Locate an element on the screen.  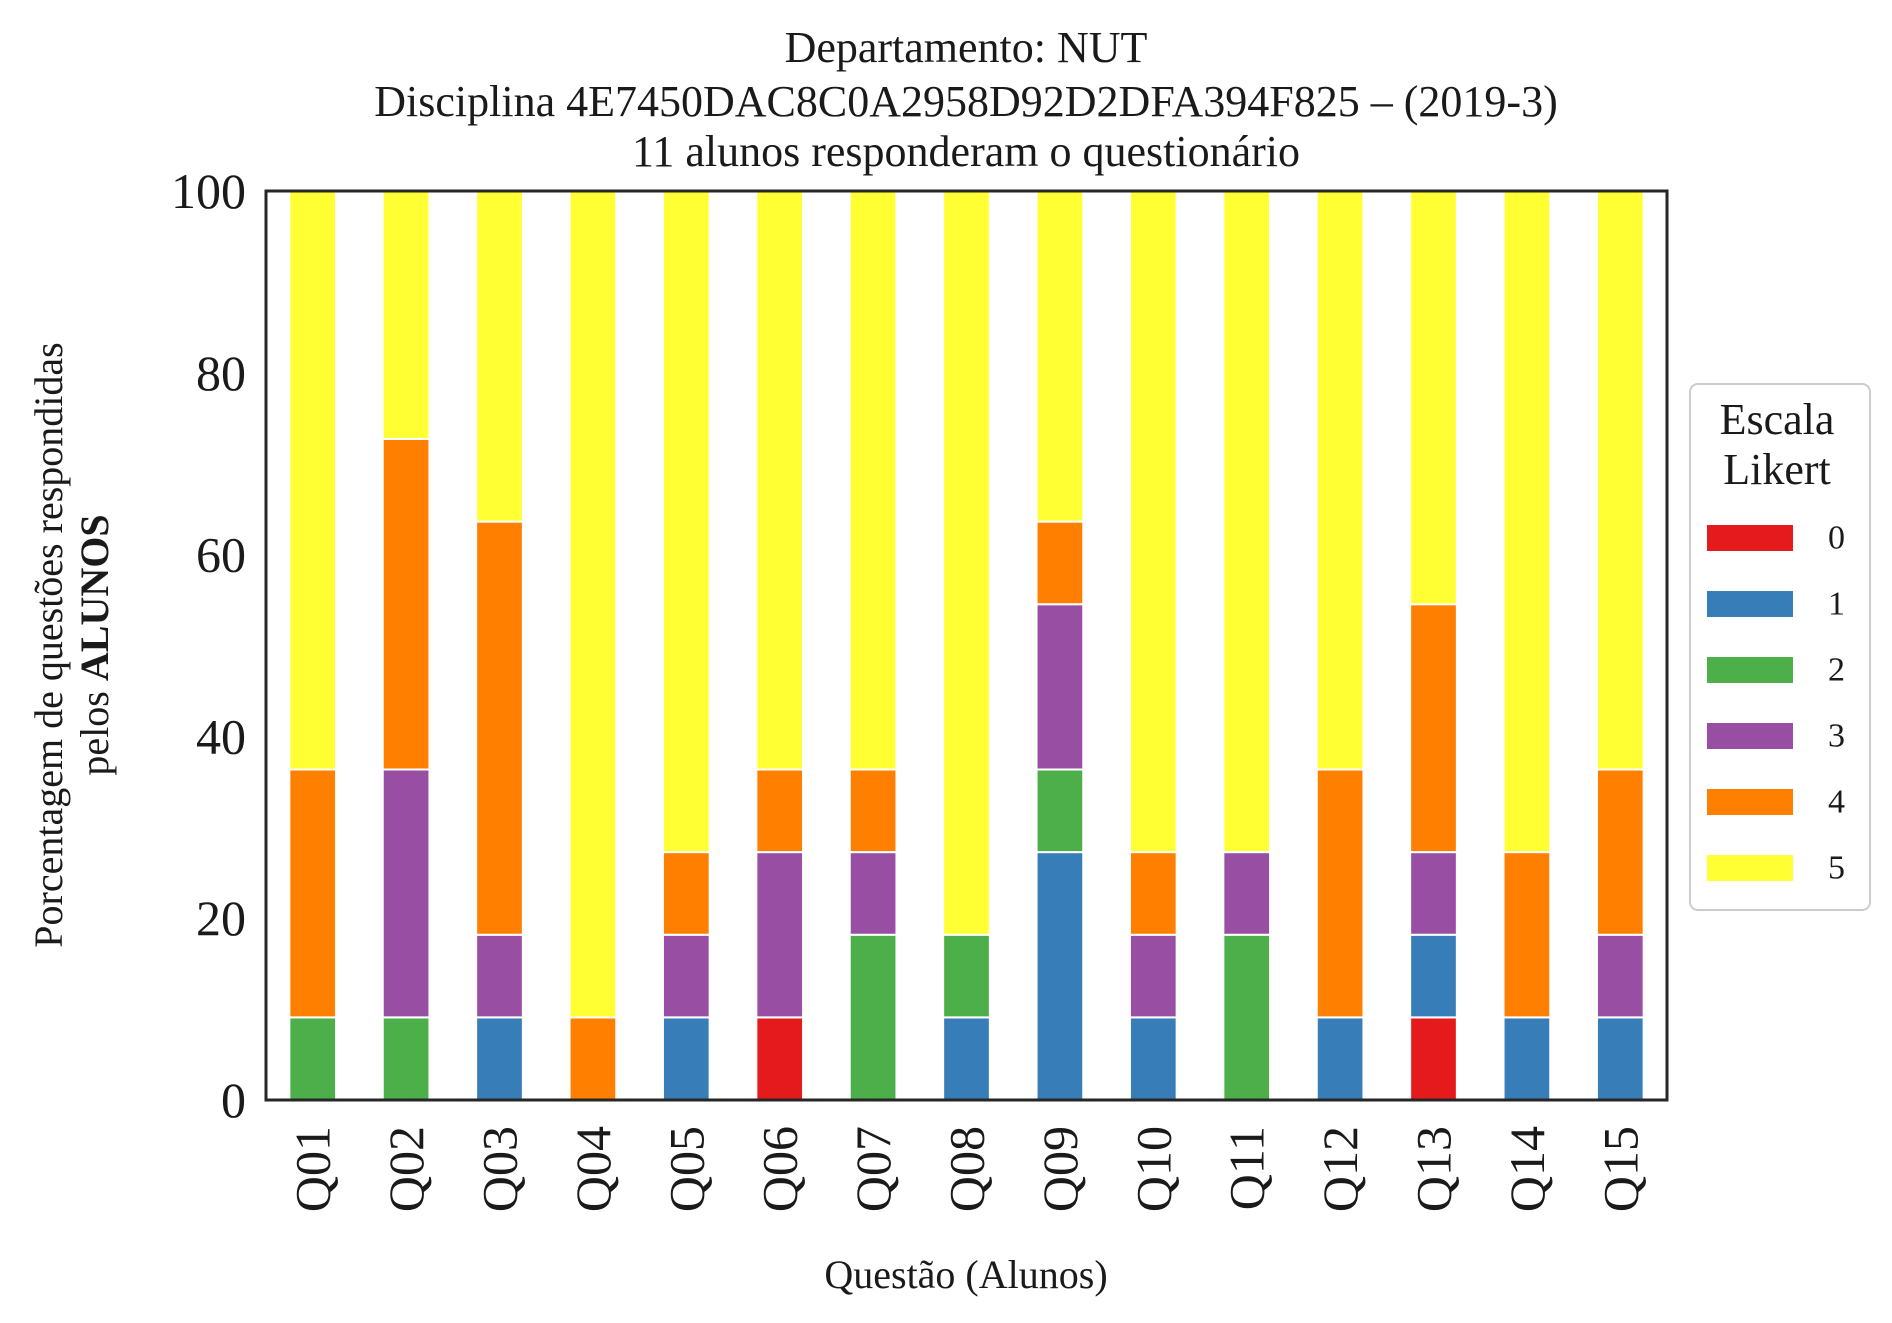
y-axis-label-line-2-prefix: pelos is located at coordinates (94, 728).